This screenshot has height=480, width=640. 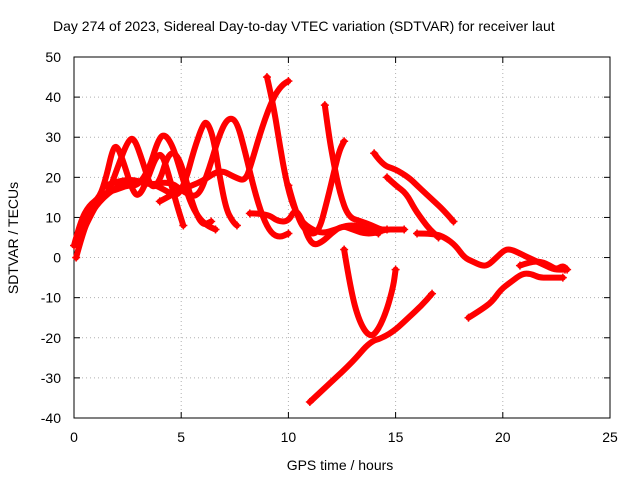 I want to click on y-tick-label: 30, so click(x=53, y=137).